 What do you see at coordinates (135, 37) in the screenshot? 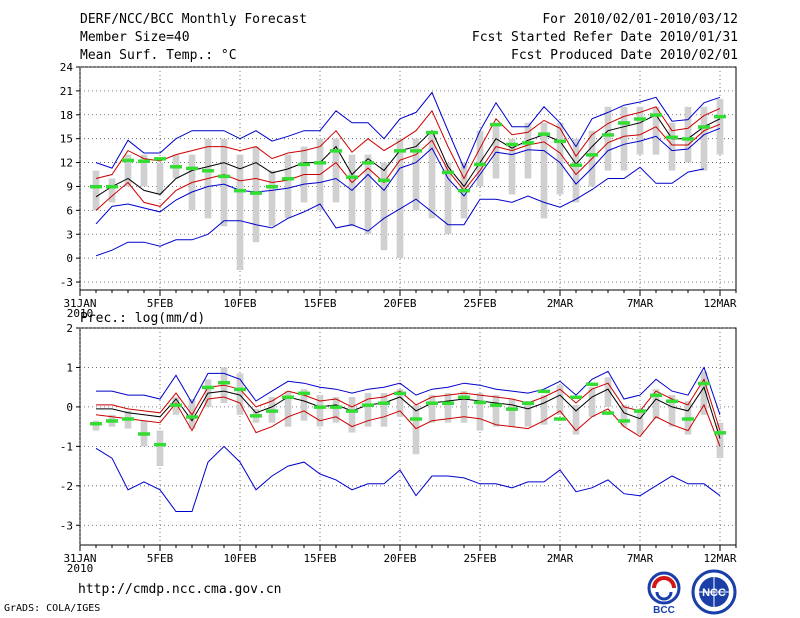
I see `member-size-label: Member Size=40` at bounding box center [135, 37].